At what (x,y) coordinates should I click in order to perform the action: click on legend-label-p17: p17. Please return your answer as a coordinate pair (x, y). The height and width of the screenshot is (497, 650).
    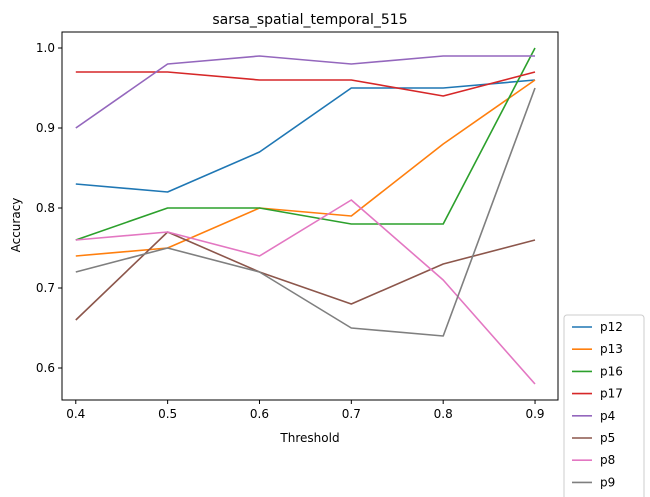
    Looking at the image, I should click on (611, 394).